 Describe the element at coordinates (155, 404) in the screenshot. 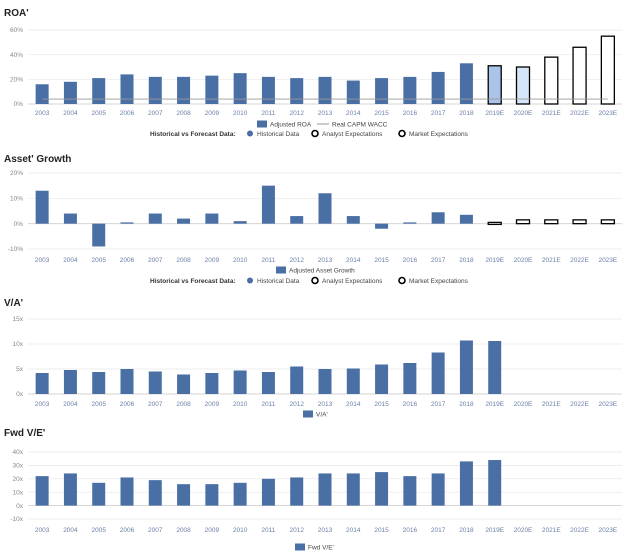

I see `x-tick-label: 2007` at that location.